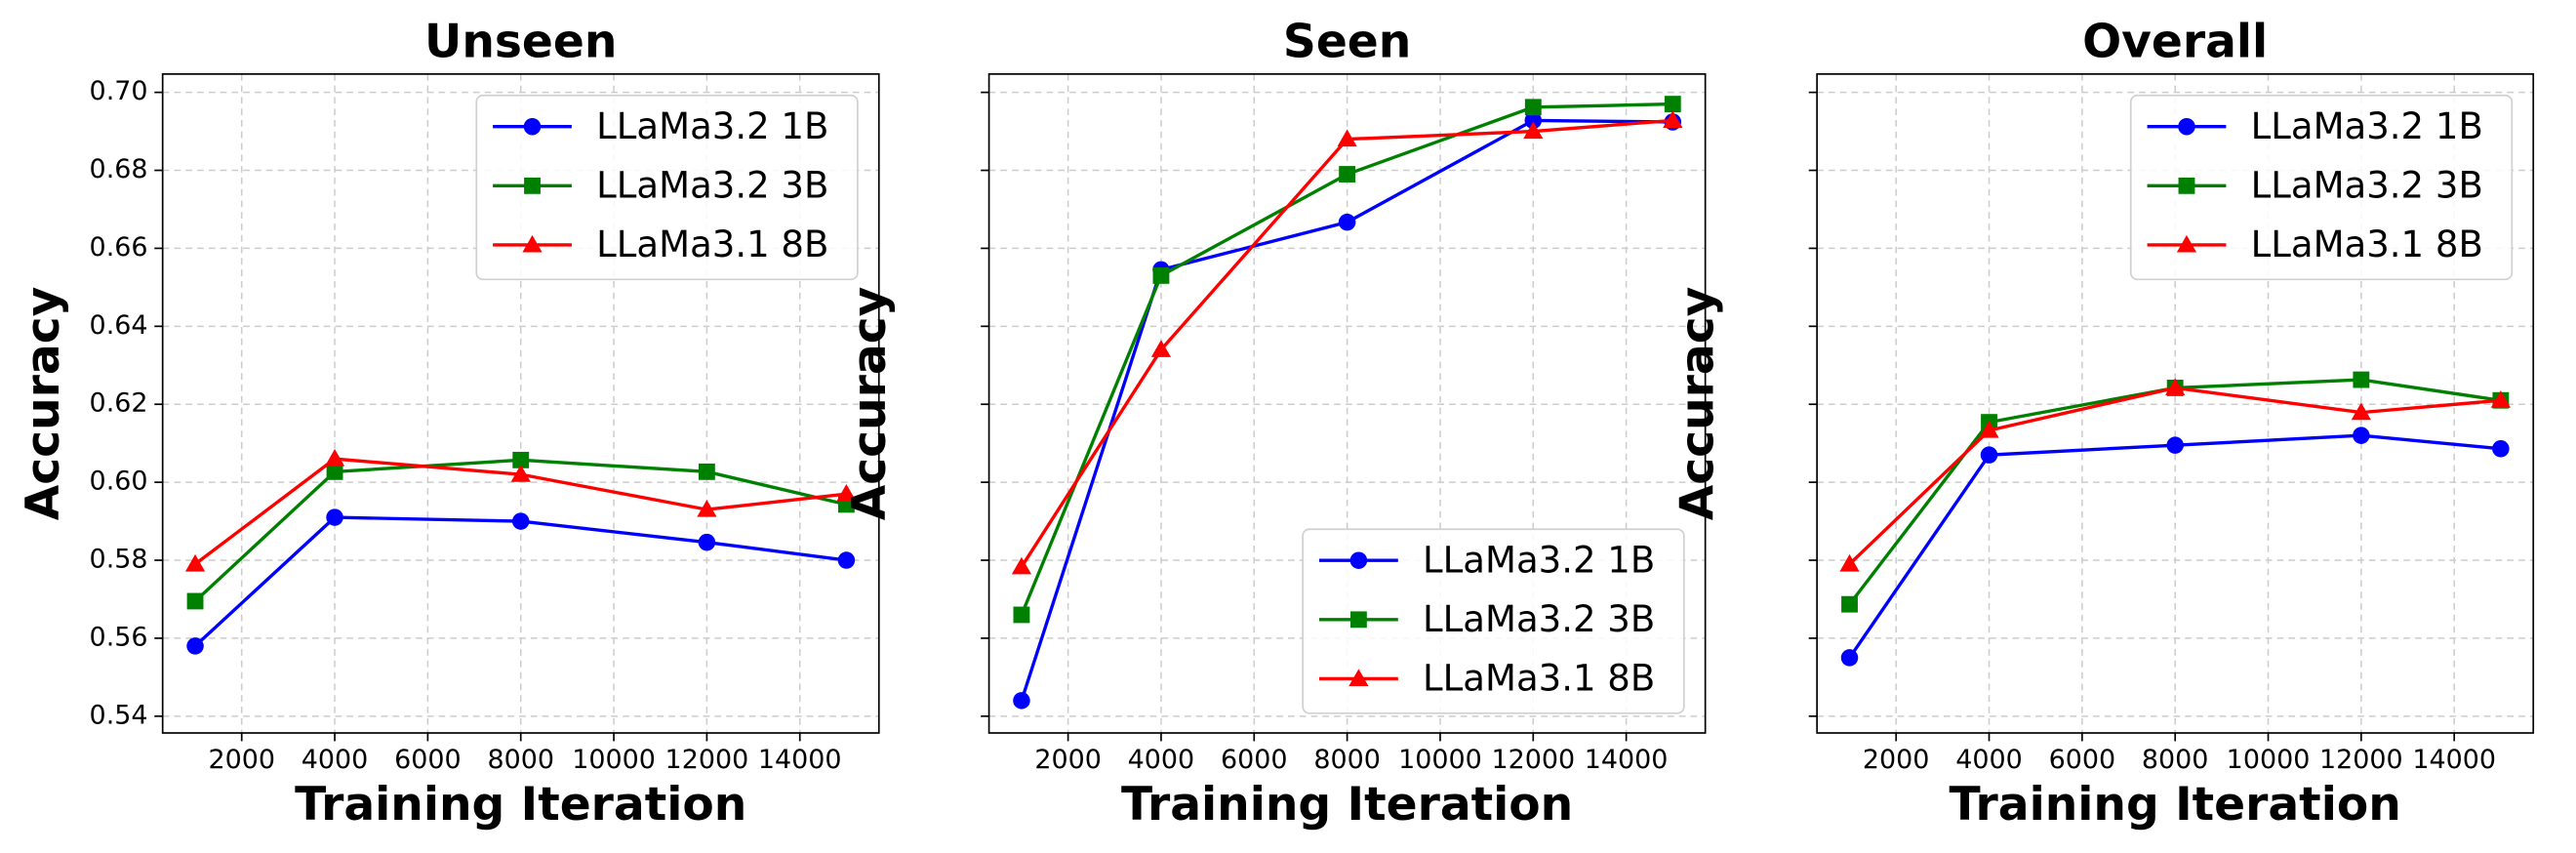  I want to click on y-tick-label: 0.54, so click(119, 715).